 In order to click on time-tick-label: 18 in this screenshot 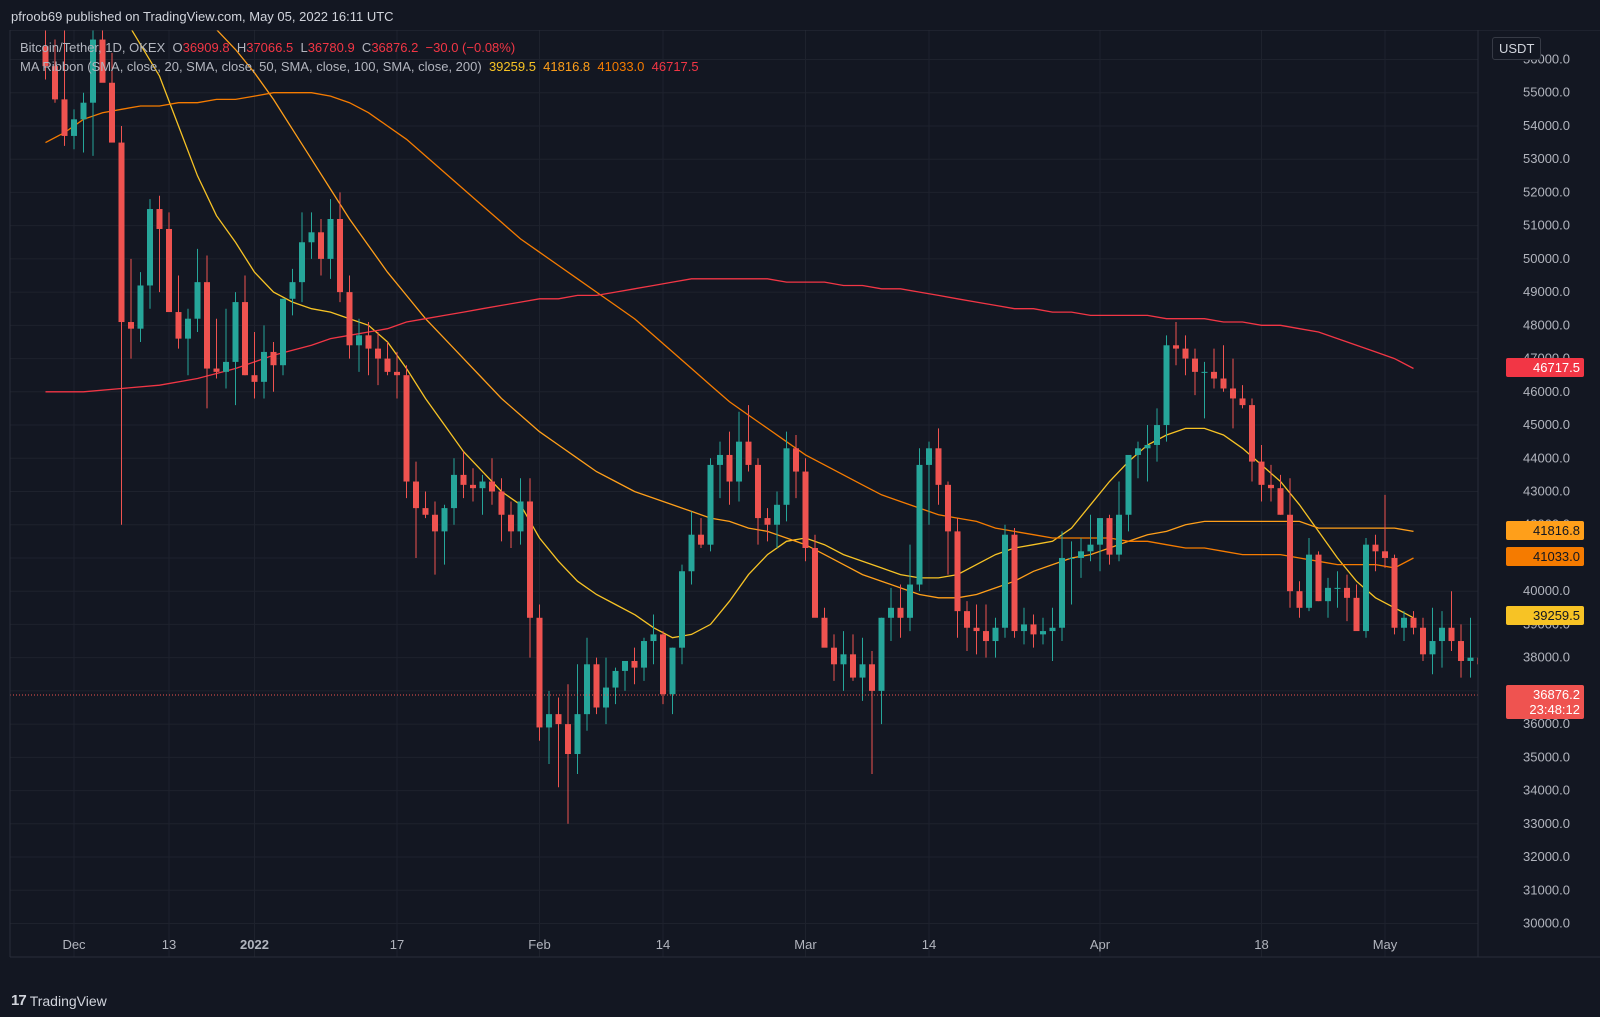, I will do `click(1261, 944)`.